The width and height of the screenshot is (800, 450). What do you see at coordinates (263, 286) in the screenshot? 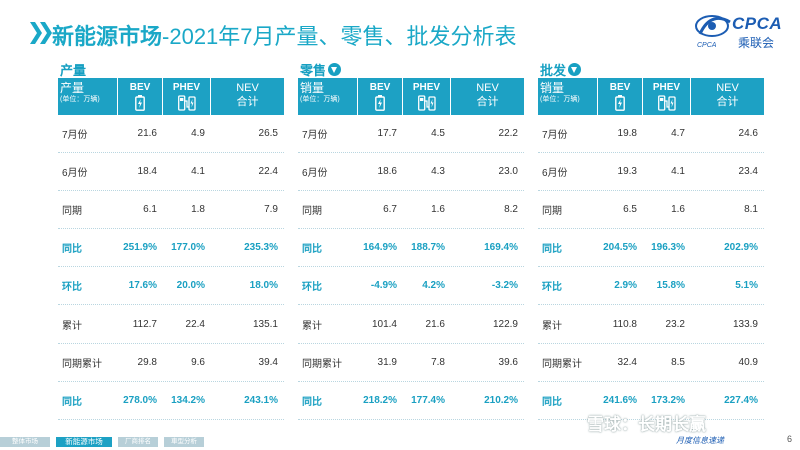
I see `nev-value: 18.0%` at bounding box center [263, 286].